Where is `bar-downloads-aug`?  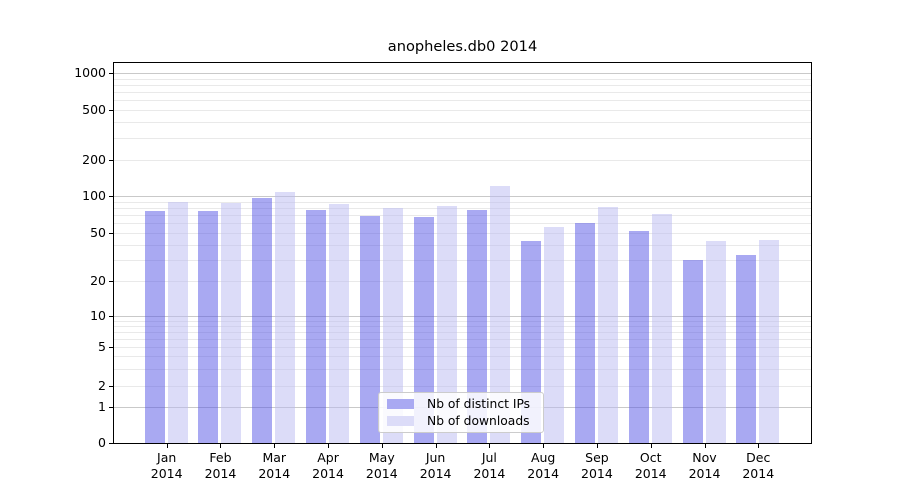 bar-downloads-aug is located at coordinates (554, 334).